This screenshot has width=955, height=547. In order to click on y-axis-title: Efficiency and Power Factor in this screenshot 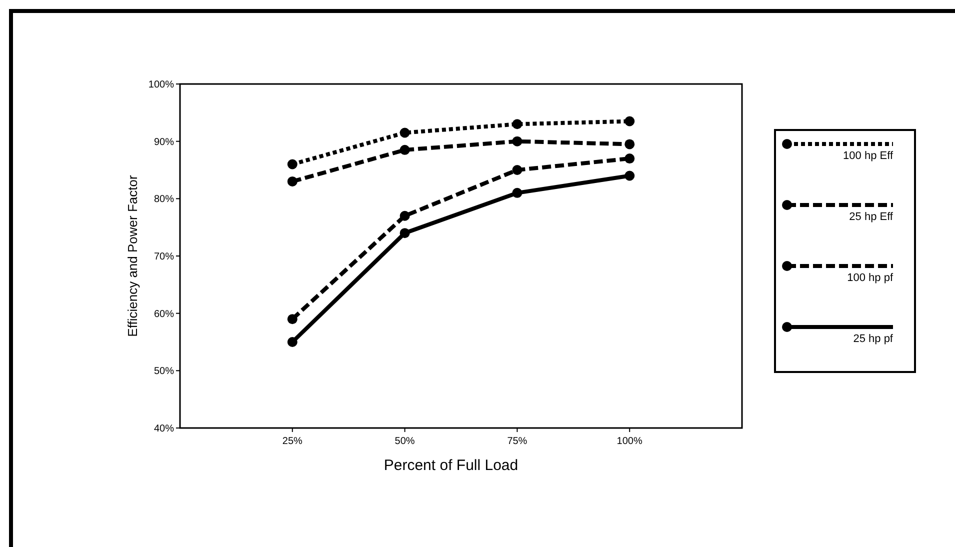, I will do `click(132, 255)`.